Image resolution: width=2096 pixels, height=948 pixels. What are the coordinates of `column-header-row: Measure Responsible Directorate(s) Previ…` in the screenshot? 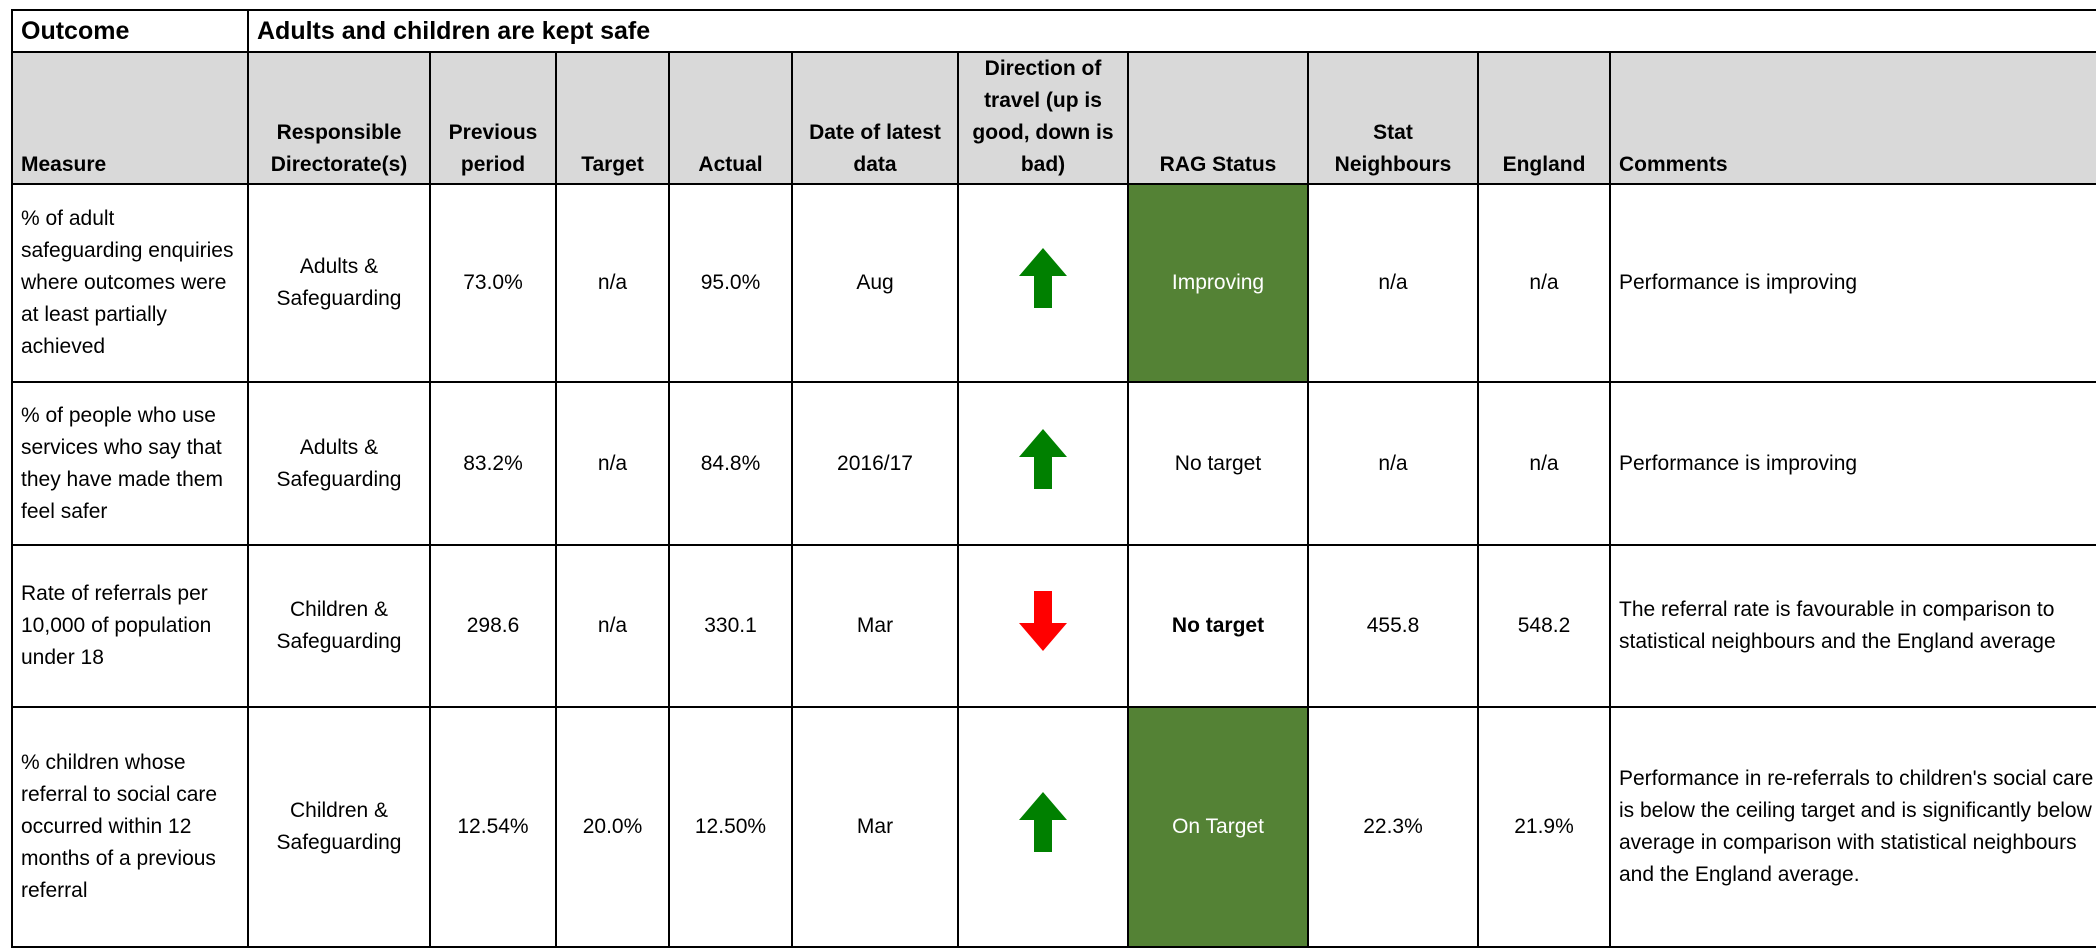 It's located at (1053, 118).